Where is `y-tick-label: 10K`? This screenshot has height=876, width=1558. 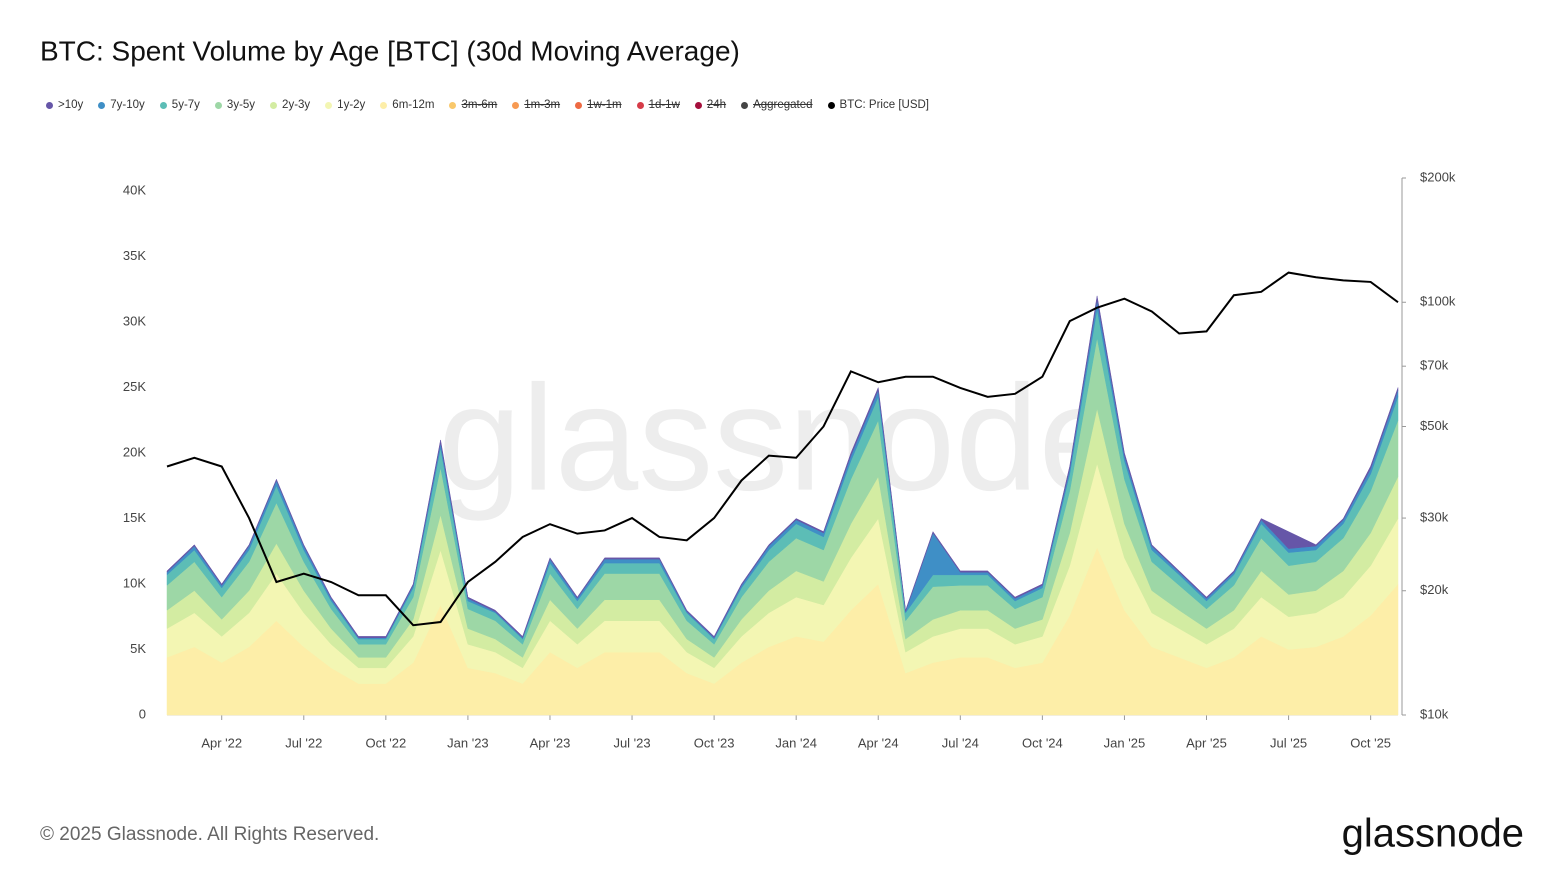 y-tick-label: 10K is located at coordinates (134, 582).